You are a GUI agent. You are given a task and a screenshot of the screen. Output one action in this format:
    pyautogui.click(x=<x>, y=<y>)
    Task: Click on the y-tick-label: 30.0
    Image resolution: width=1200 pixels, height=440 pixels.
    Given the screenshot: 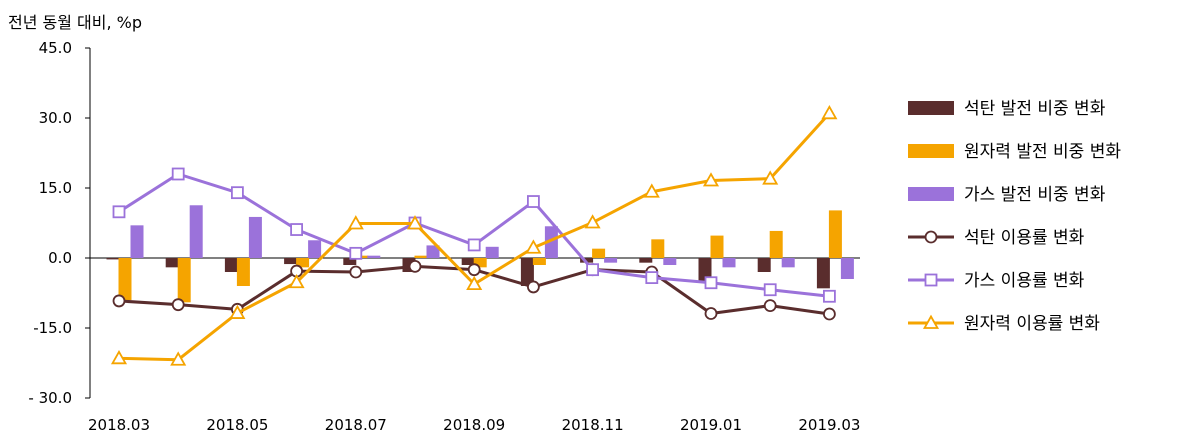 What is the action you would take?
    pyautogui.click(x=55, y=118)
    